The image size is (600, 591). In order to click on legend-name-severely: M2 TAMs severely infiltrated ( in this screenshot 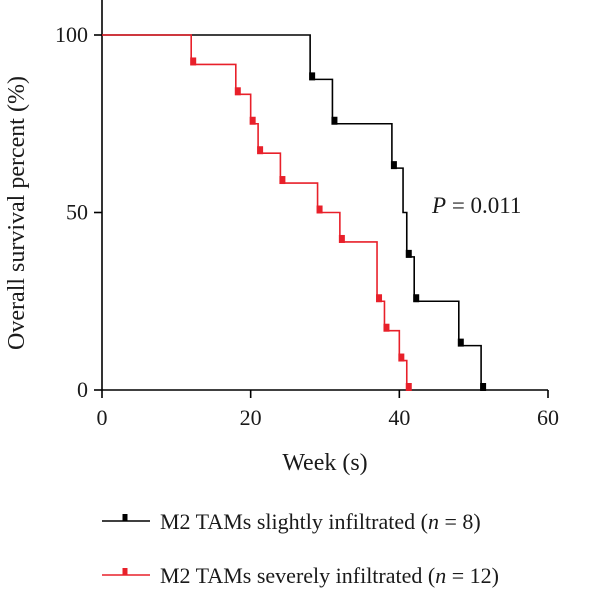, I will do `click(297, 575)`.